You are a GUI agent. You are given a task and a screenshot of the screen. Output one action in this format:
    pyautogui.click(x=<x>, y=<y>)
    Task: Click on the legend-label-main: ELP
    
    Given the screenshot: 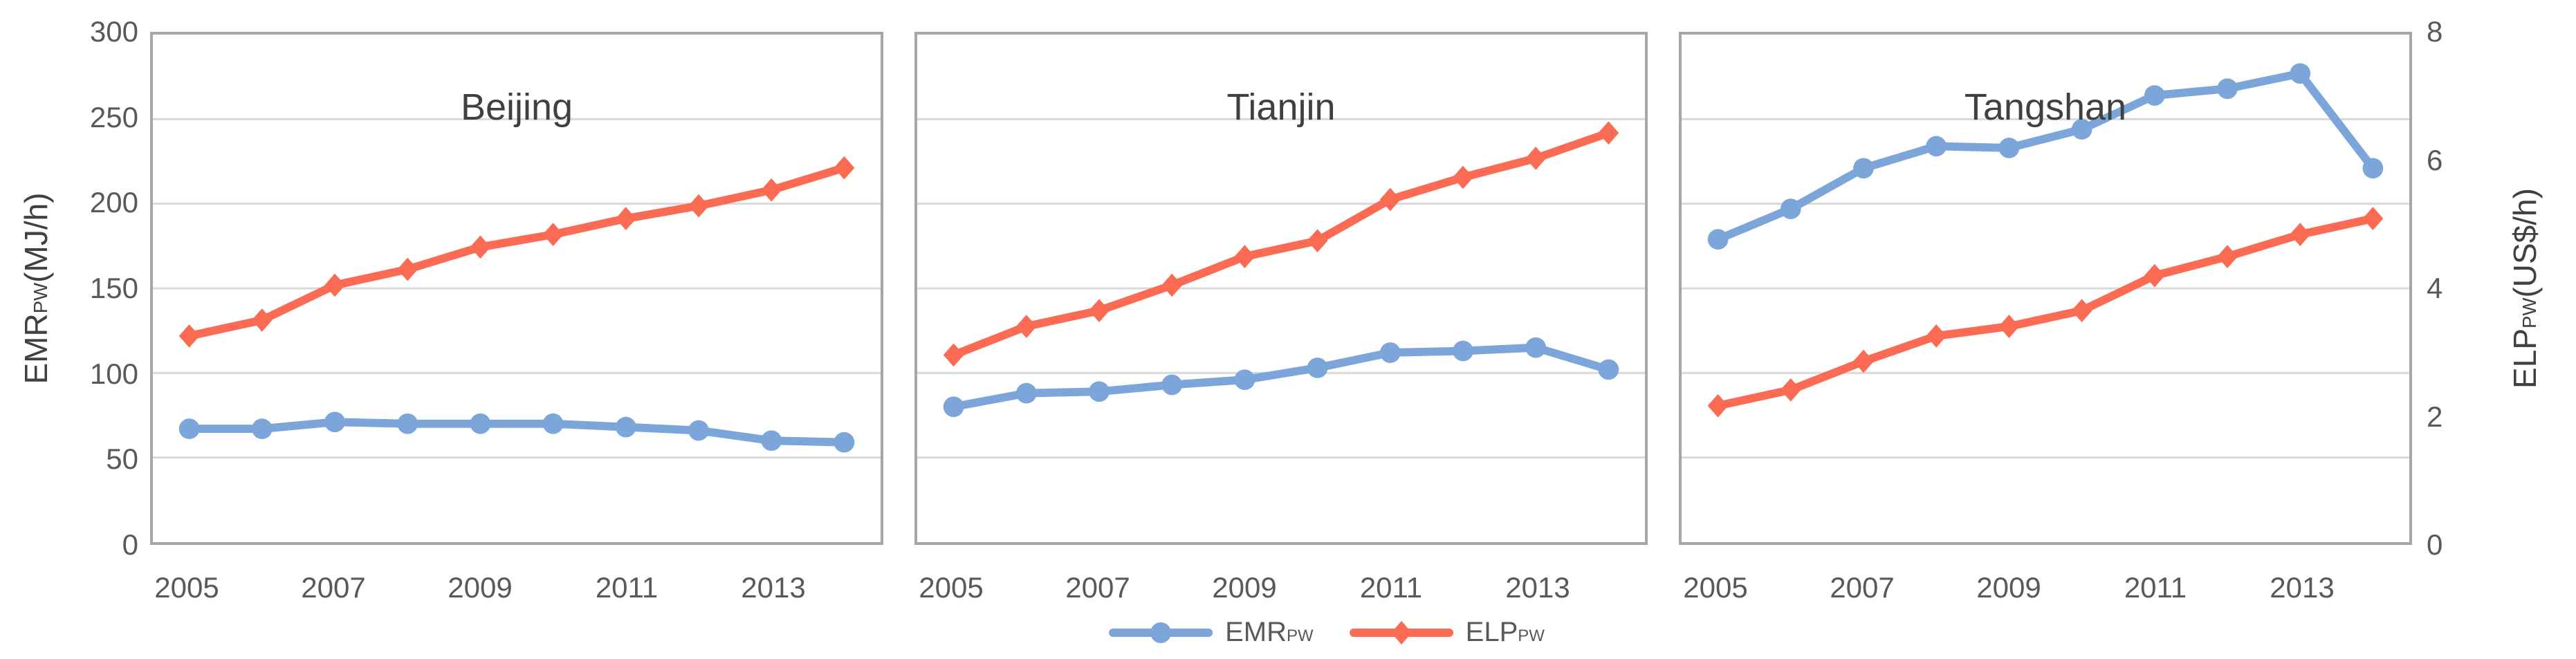 What is the action you would take?
    pyautogui.click(x=1491, y=632)
    